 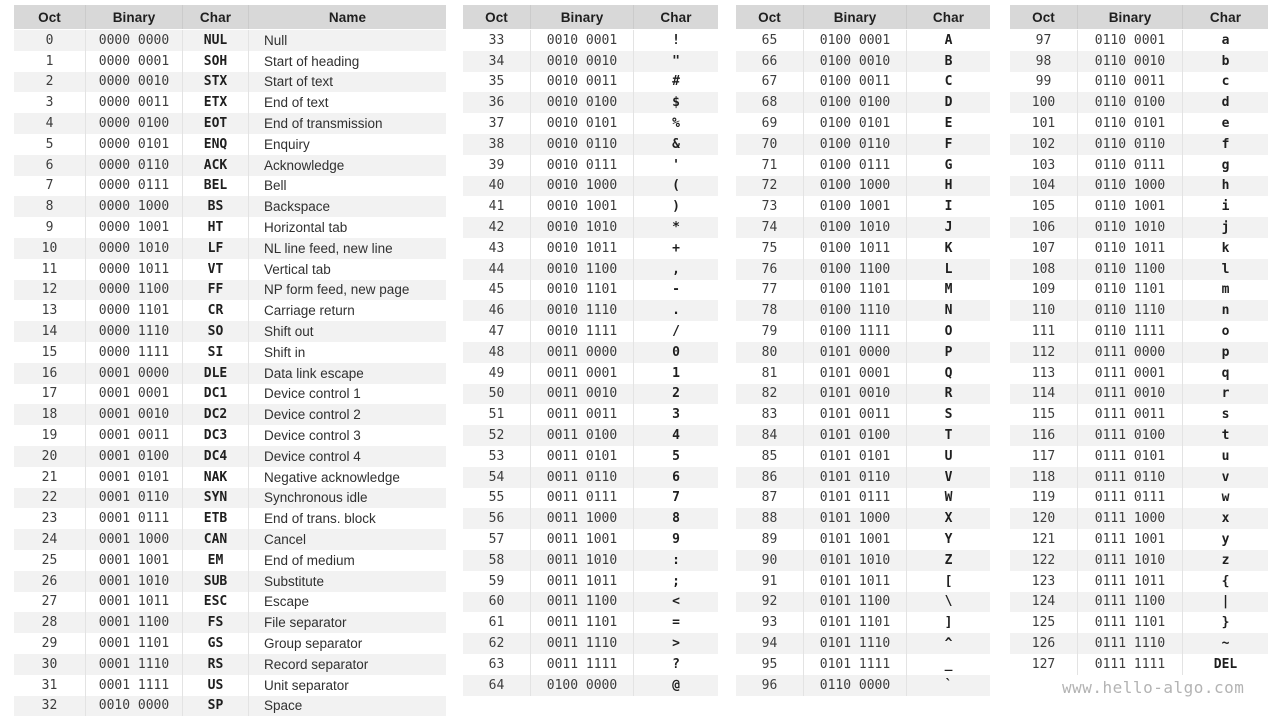 What do you see at coordinates (581, 456) in the screenshot?
I see `binary-cell: 0011 0101` at bounding box center [581, 456].